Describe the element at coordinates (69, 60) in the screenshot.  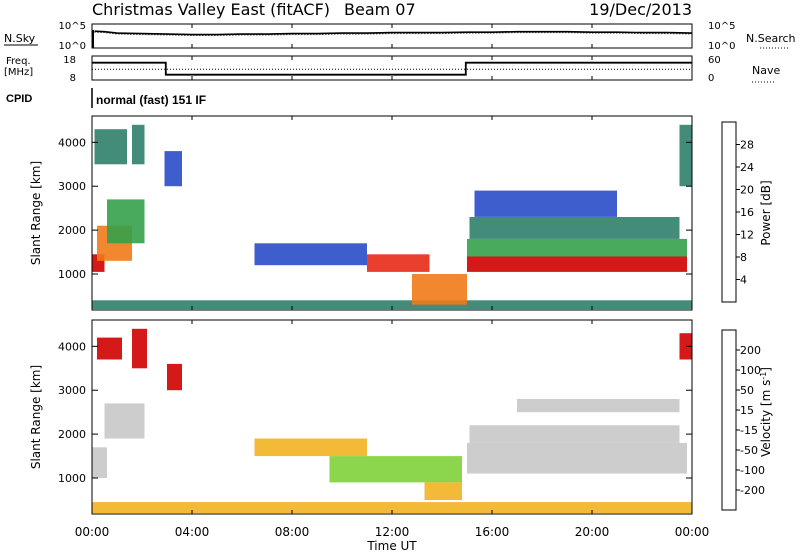
I see `freq-tick-top: 18` at that location.